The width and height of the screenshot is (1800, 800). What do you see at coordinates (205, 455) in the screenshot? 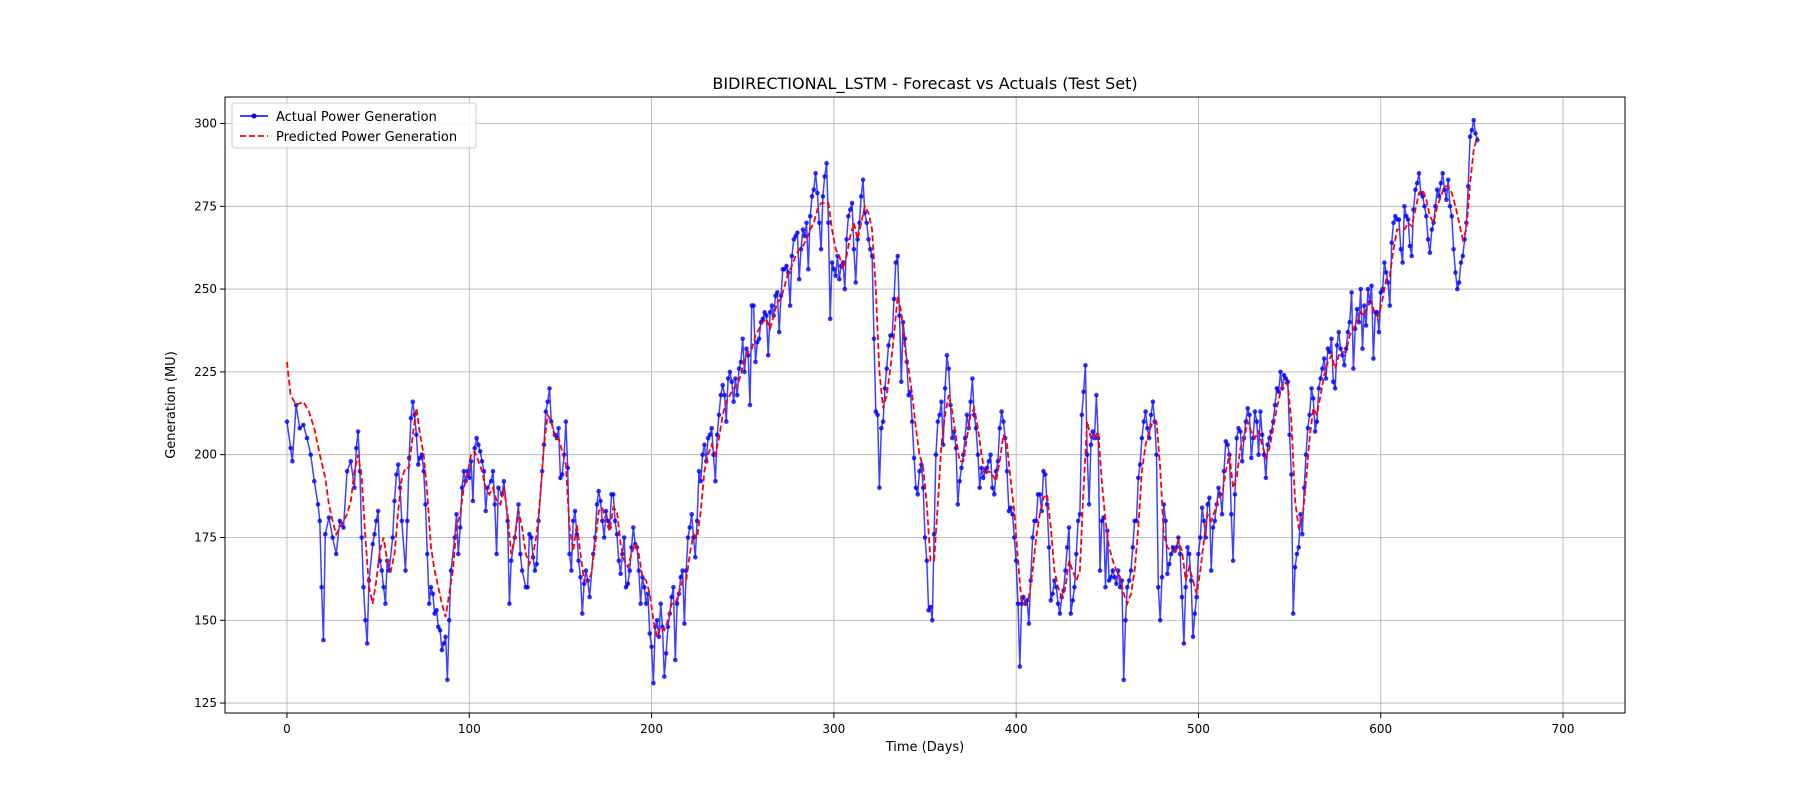
I see `y-tick-label: 200` at bounding box center [205, 455].